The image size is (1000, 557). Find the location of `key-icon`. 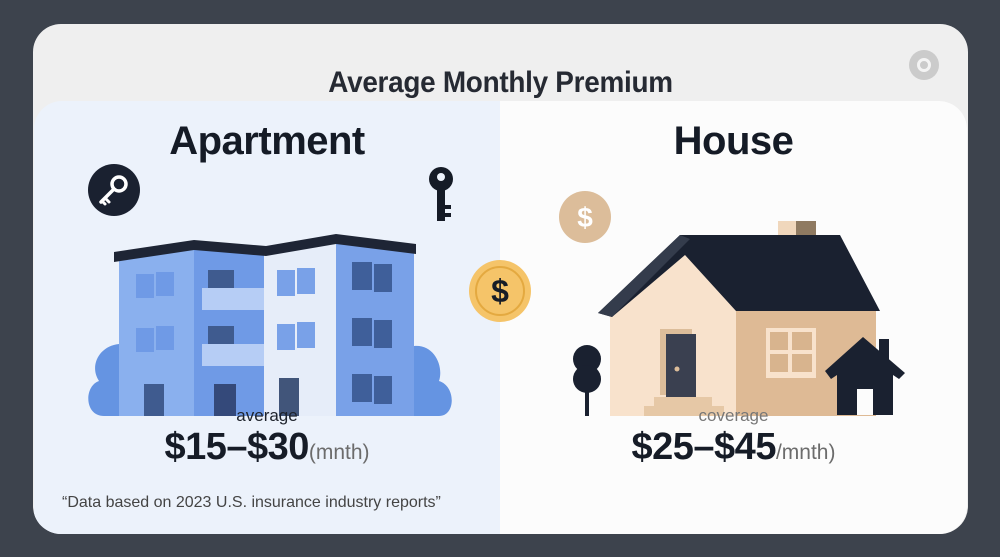

key-icon is located at coordinates (441, 194).